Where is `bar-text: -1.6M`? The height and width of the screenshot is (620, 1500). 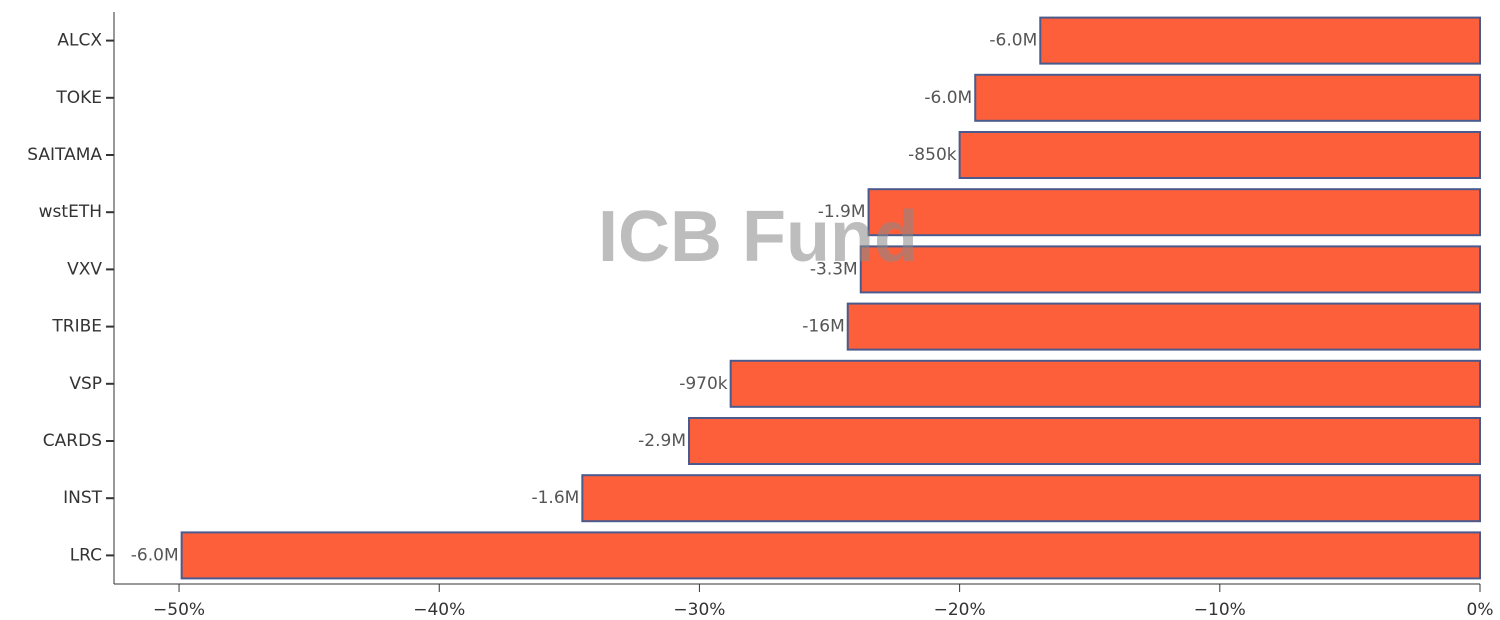 bar-text: -1.6M is located at coordinates (555, 498).